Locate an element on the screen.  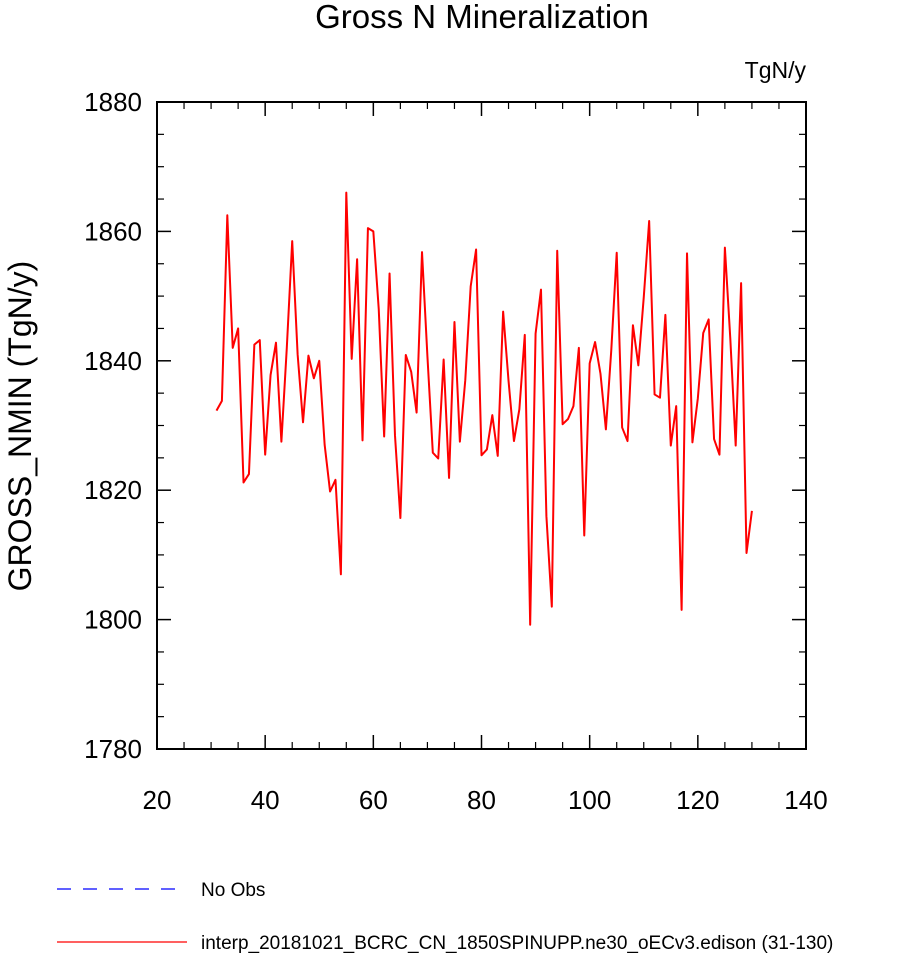
y-tick-label: 1880 is located at coordinates (113, 102).